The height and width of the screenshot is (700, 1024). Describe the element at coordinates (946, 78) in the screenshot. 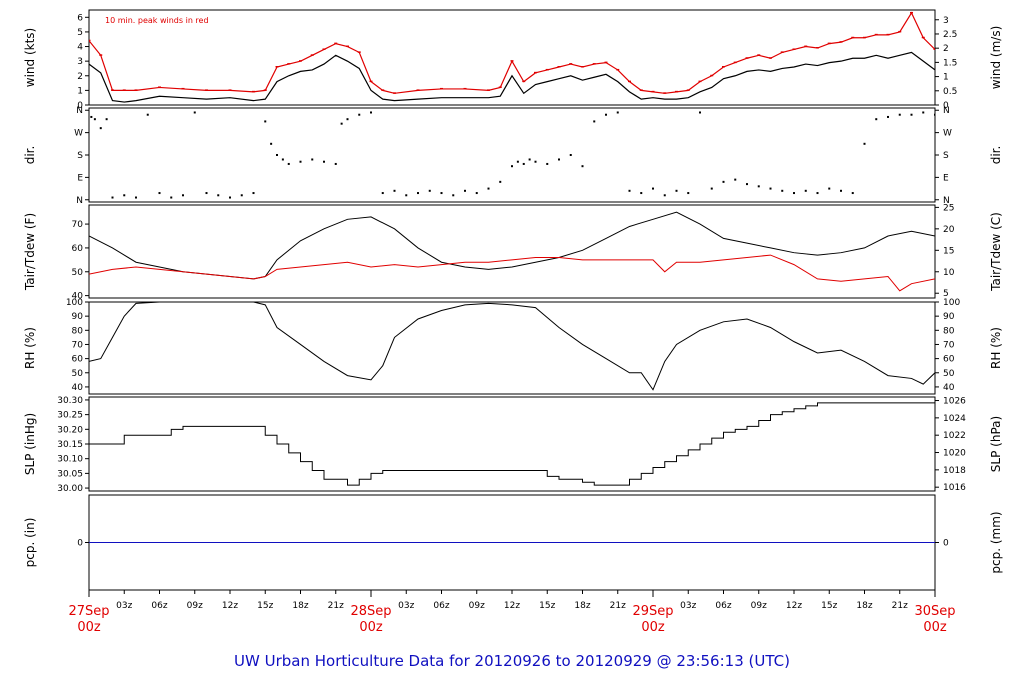

I see `ytick-label-right: 1` at that location.